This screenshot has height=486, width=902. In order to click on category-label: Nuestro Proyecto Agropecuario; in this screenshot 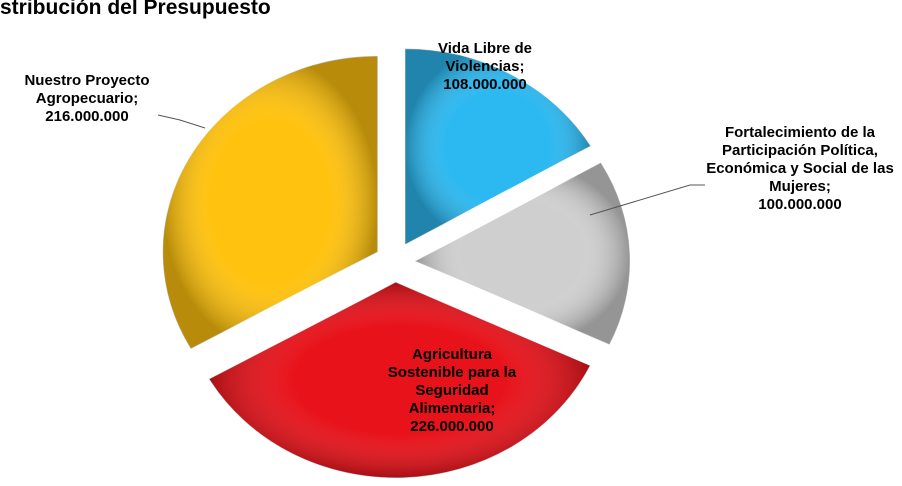, I will do `click(87, 89)`.